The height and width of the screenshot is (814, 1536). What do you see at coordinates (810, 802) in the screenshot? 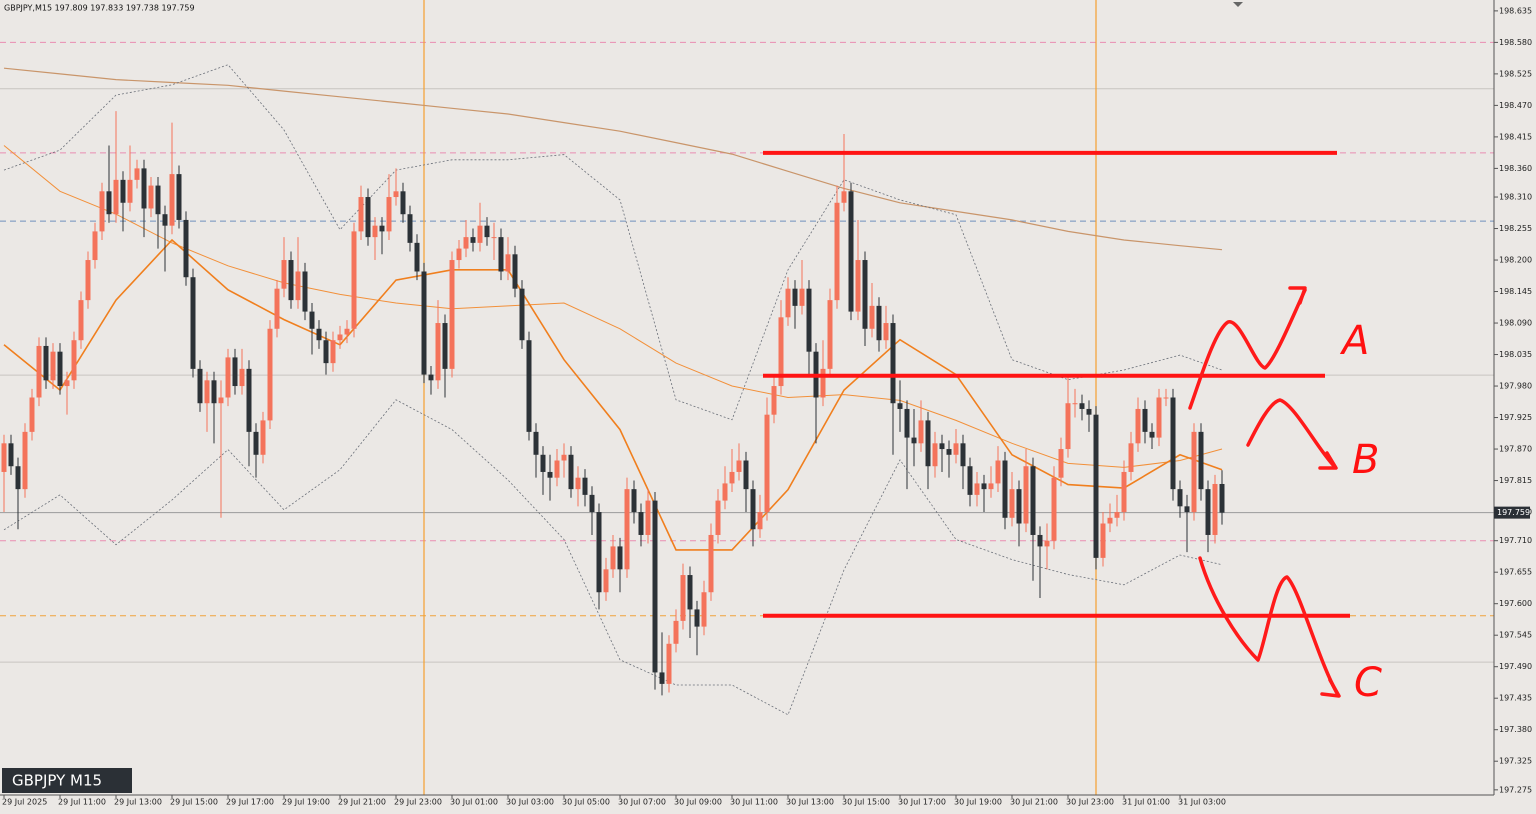
I see `x-tick-label: 30 Jul 13:00` at bounding box center [810, 802].